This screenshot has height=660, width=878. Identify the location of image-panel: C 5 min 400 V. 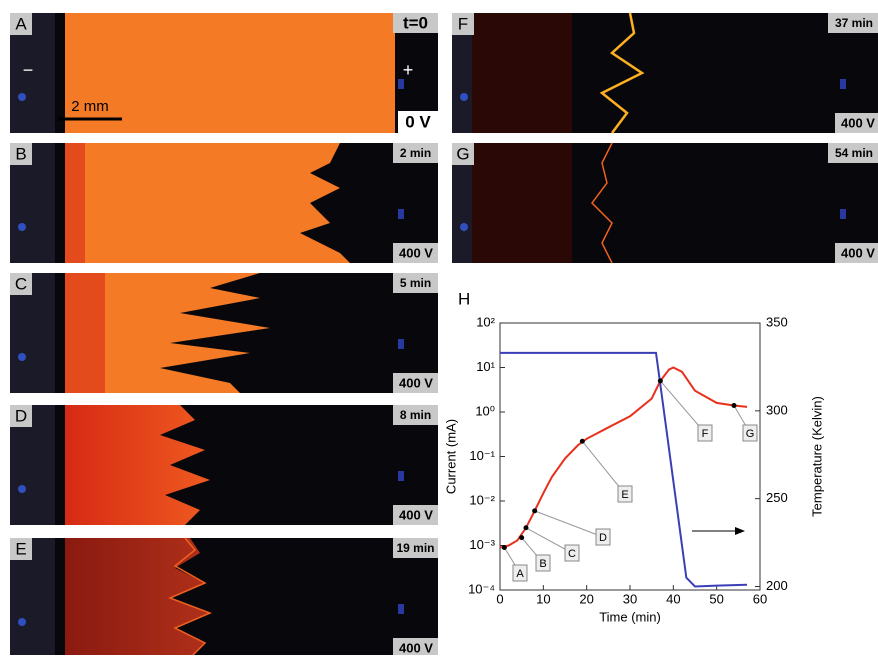
(224, 333).